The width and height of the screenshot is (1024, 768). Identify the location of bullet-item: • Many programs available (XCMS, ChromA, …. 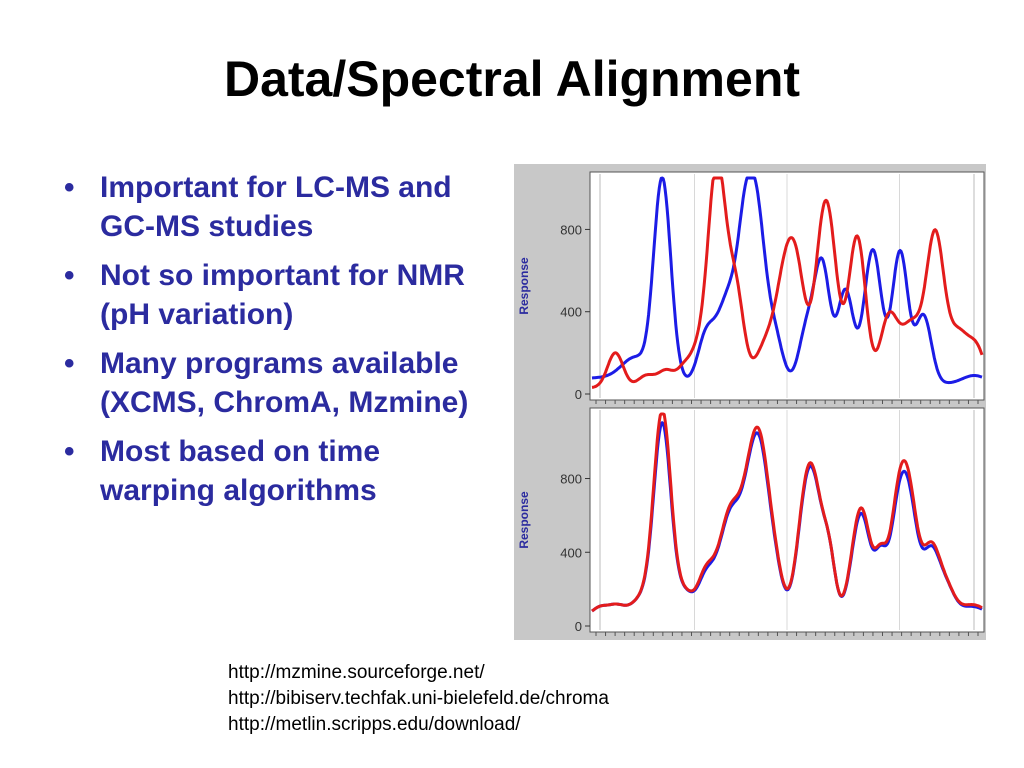
(278, 383).